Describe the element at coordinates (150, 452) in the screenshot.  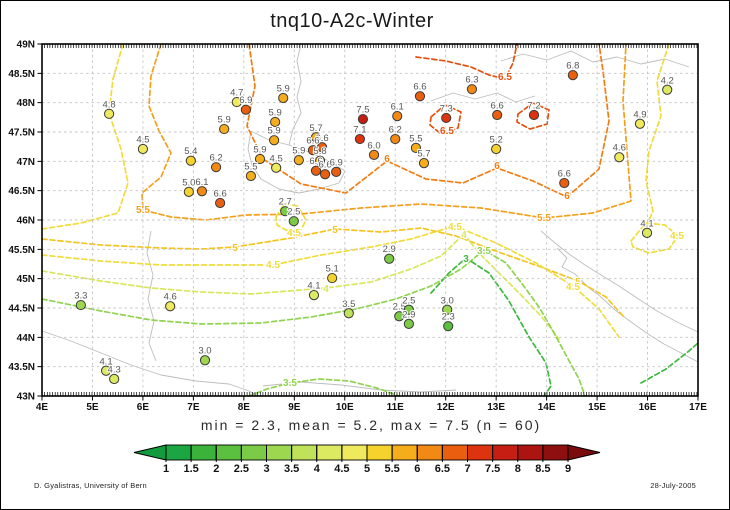
I see `colorbar-left-arrow` at that location.